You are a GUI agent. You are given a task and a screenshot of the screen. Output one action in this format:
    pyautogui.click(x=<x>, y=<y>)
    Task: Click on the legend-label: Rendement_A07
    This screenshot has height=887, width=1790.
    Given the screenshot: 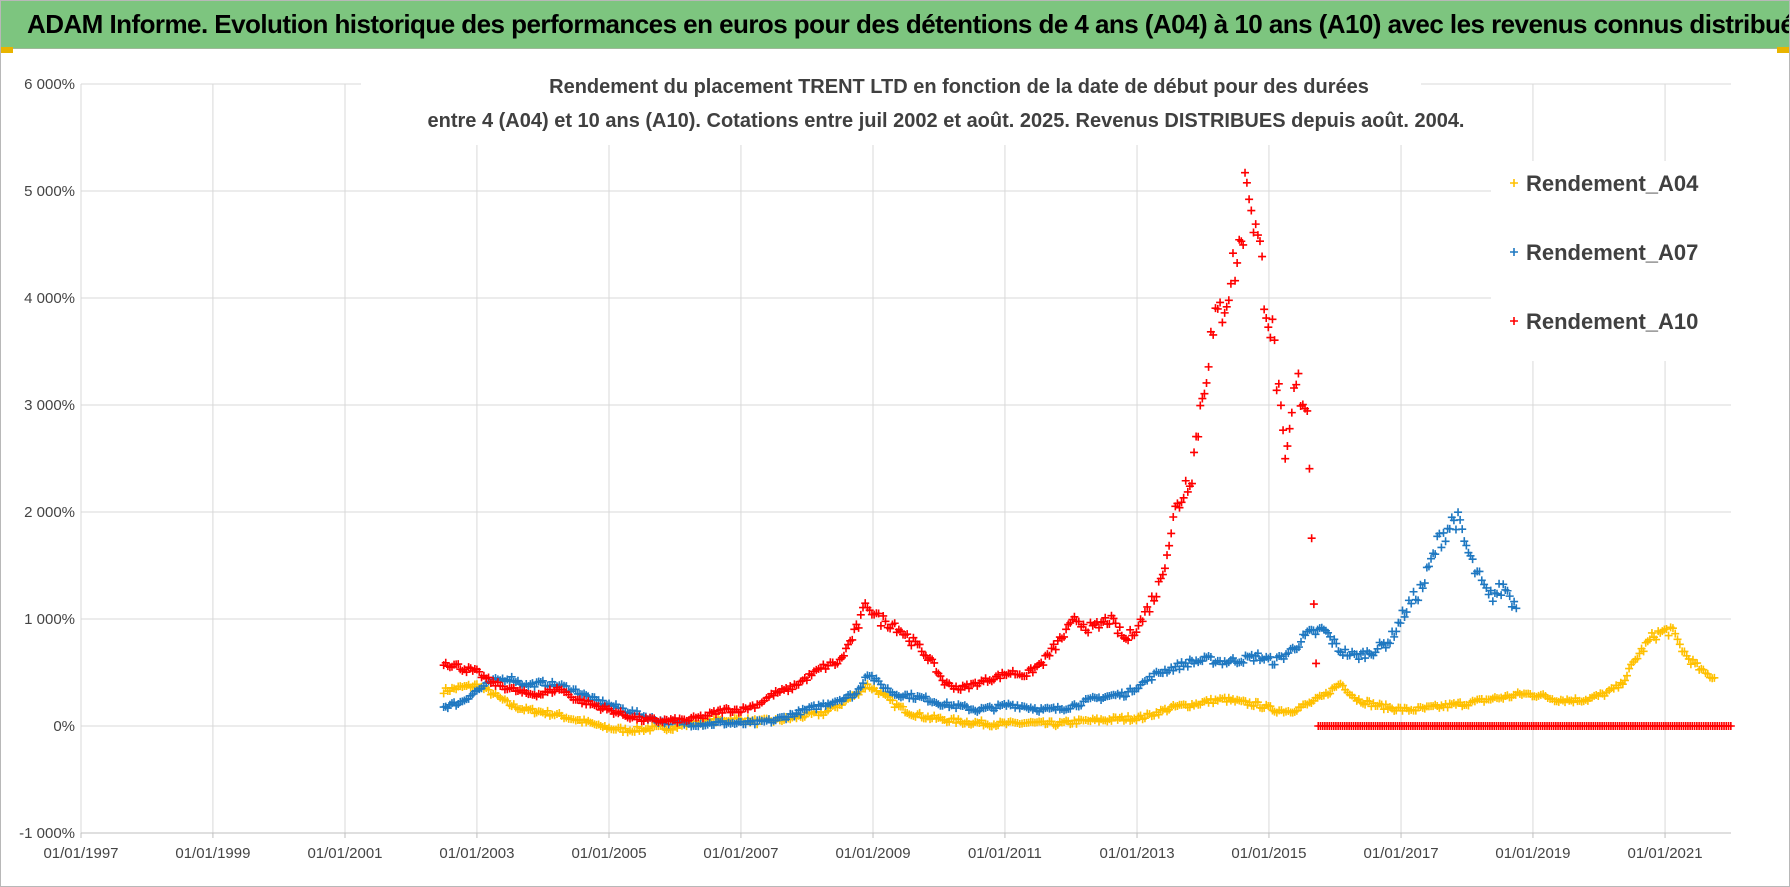 What is the action you would take?
    pyautogui.click(x=1612, y=252)
    